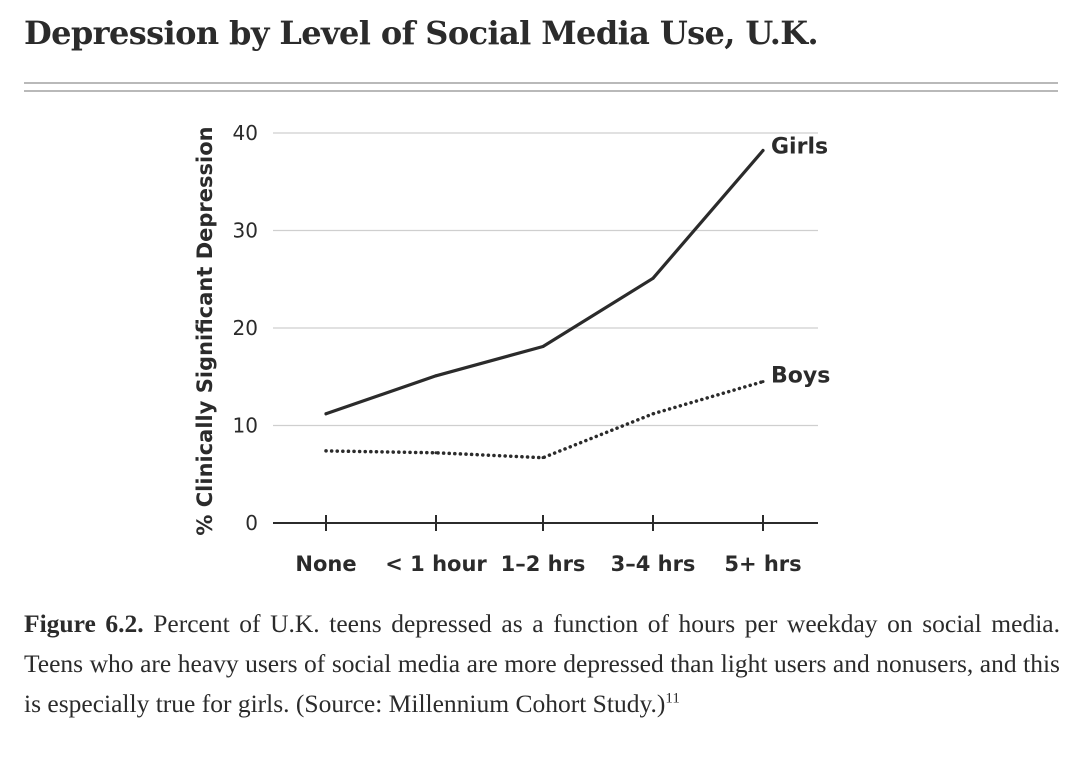 This screenshot has width=1076, height=772. What do you see at coordinates (84, 623) in the screenshot?
I see `figure-label: Figure 6.2.` at bounding box center [84, 623].